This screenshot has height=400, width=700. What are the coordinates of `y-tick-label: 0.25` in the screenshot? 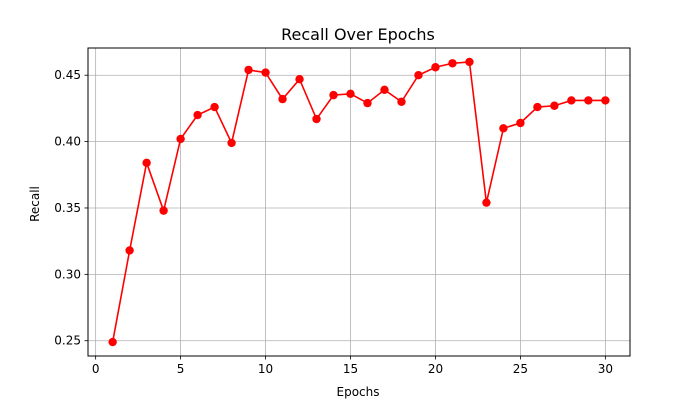 It's located at (67, 341).